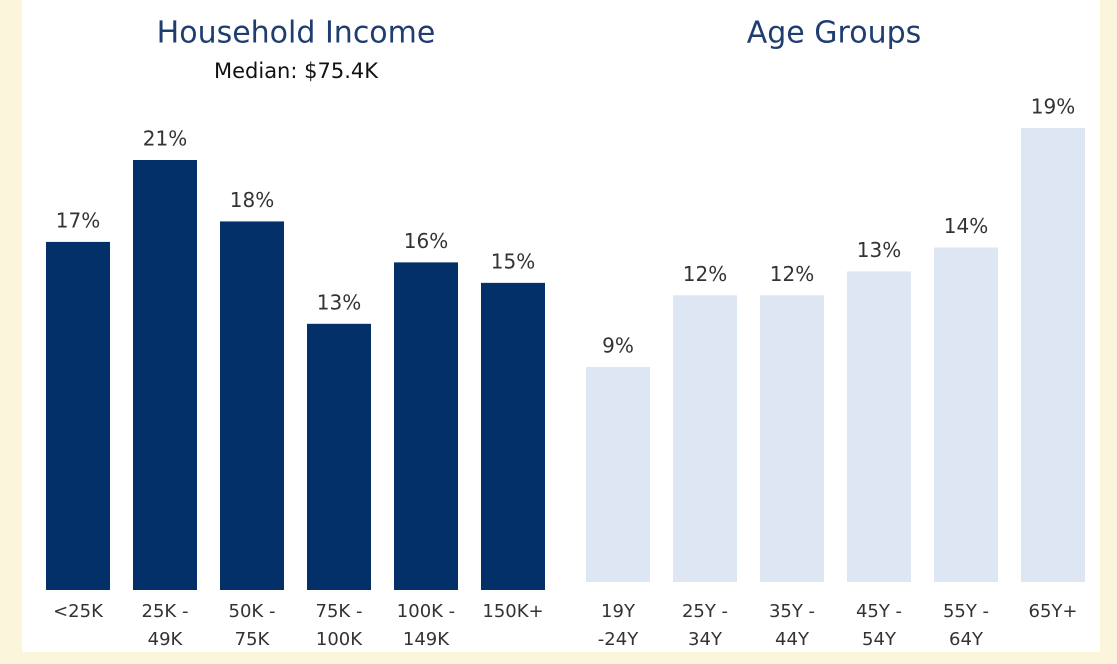 The height and width of the screenshot is (664, 1117). Describe the element at coordinates (165, 611) in the screenshot. I see `x-tick-label: 25K -` at that location.